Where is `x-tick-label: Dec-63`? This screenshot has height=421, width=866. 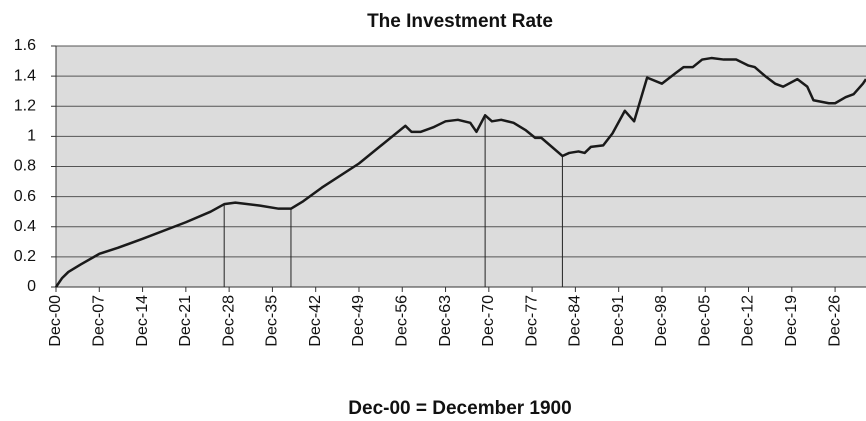
x-tick-label: Dec-63 is located at coordinates (445, 321).